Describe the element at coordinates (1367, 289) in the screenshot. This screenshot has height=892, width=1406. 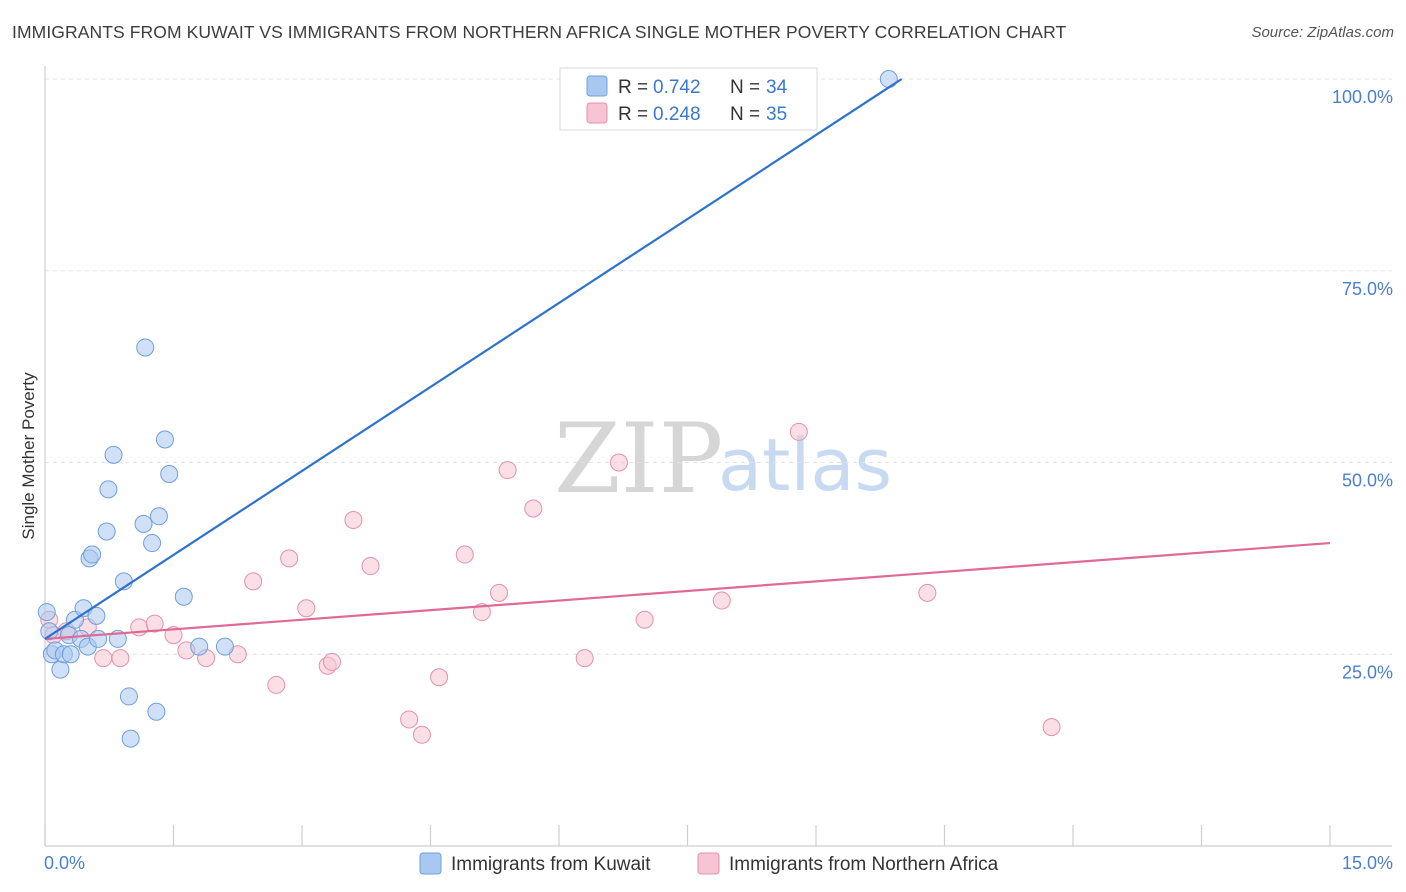
I see `y-tick-label: 75.0%` at that location.